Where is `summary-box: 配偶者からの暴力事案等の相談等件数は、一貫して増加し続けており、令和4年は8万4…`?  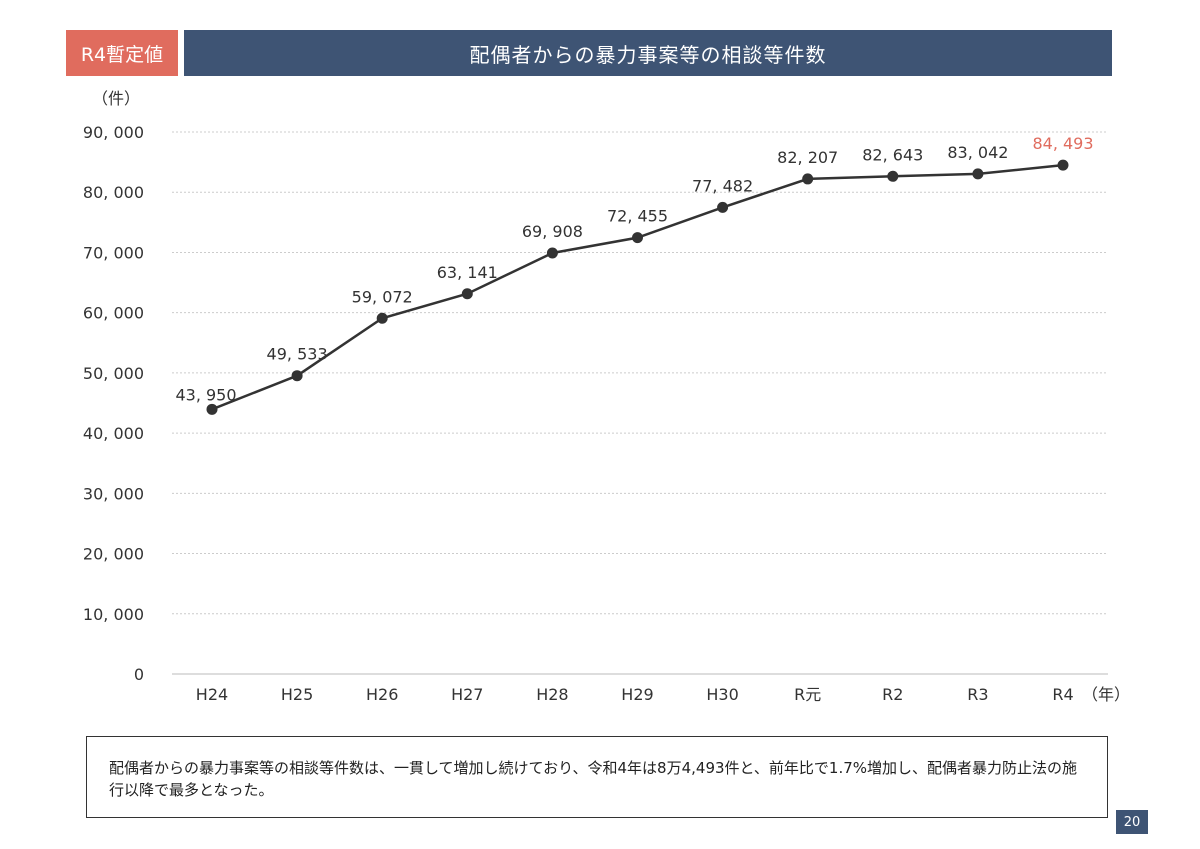
summary-box: 配偶者からの暴力事案等の相談等件数は、一貫して増加し続けており、令和4年は8万4… is located at coordinates (597, 777).